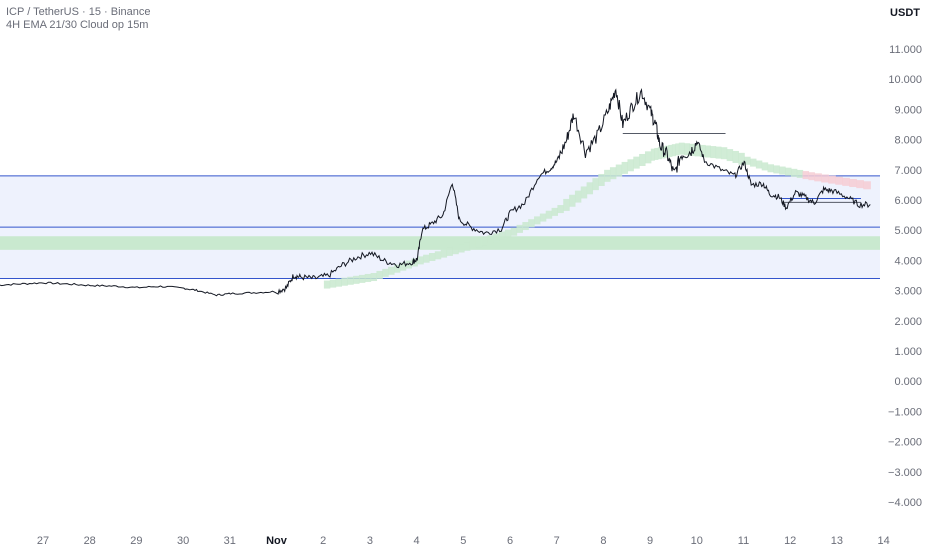 The image size is (932, 550). I want to click on x-tick-label: 3, so click(370, 541).